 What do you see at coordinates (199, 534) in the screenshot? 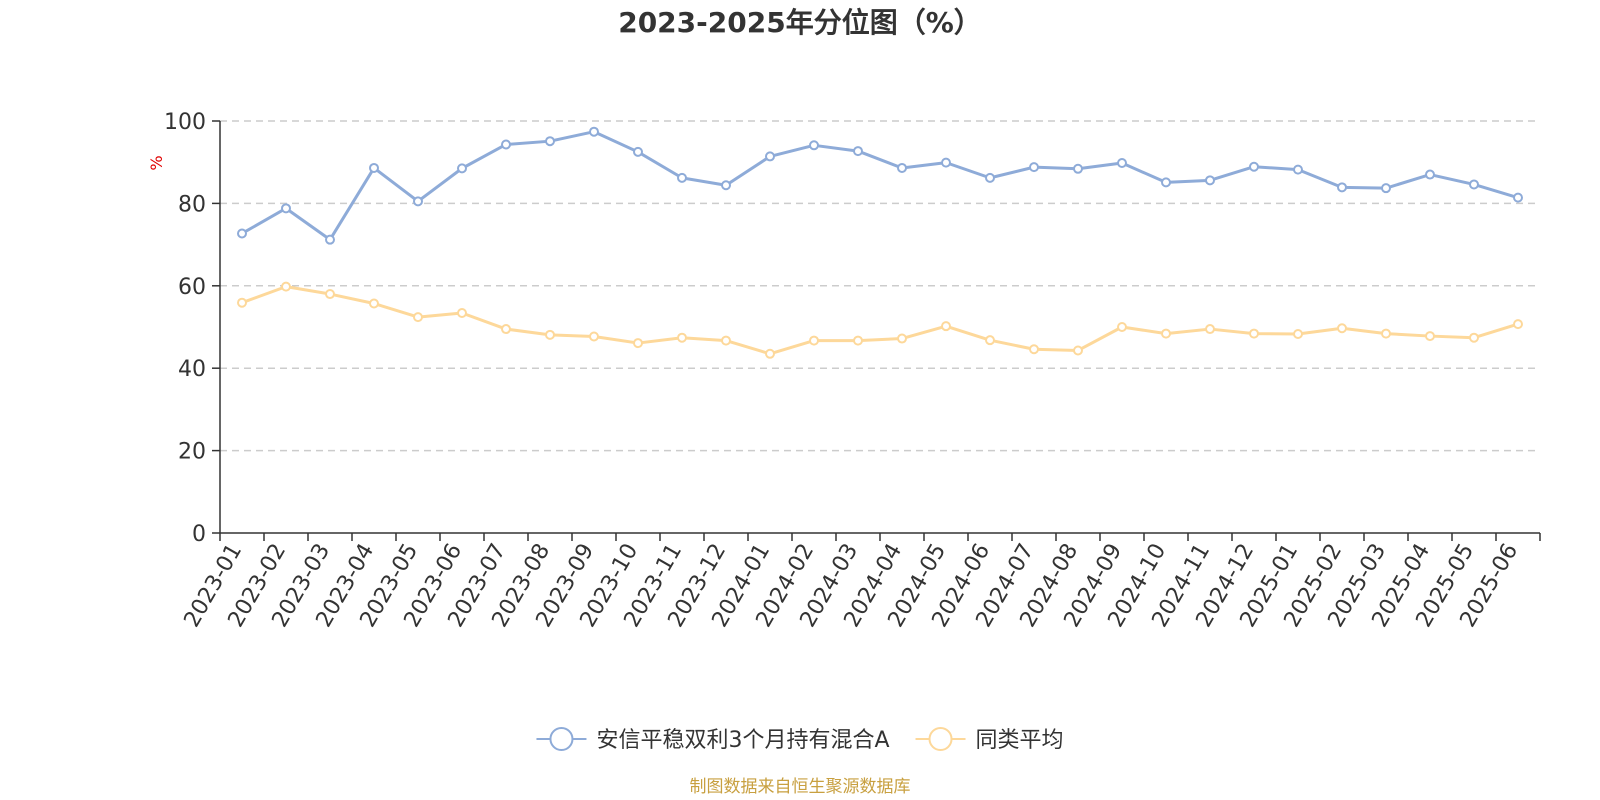
I see `y-tick-label: 0` at bounding box center [199, 534].